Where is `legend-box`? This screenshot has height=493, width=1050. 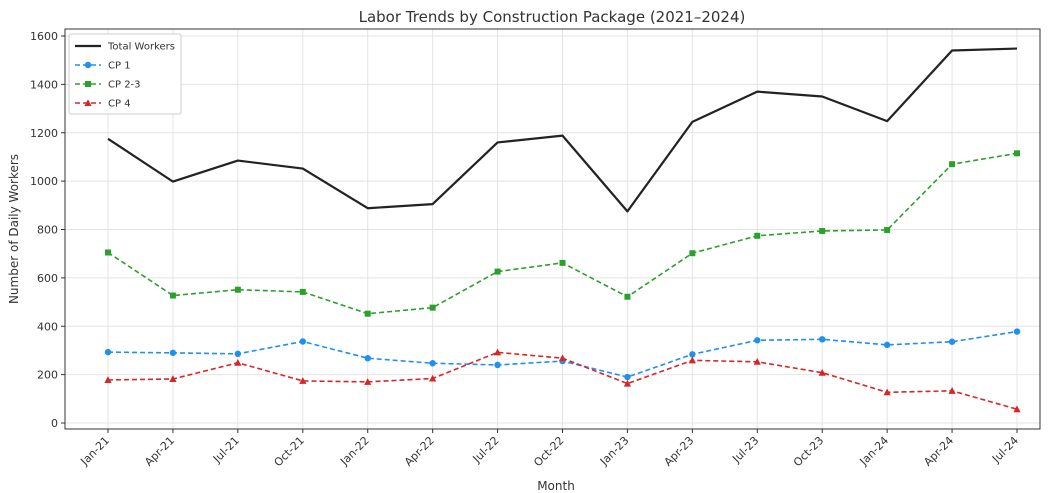
legend-box is located at coordinates (125, 74).